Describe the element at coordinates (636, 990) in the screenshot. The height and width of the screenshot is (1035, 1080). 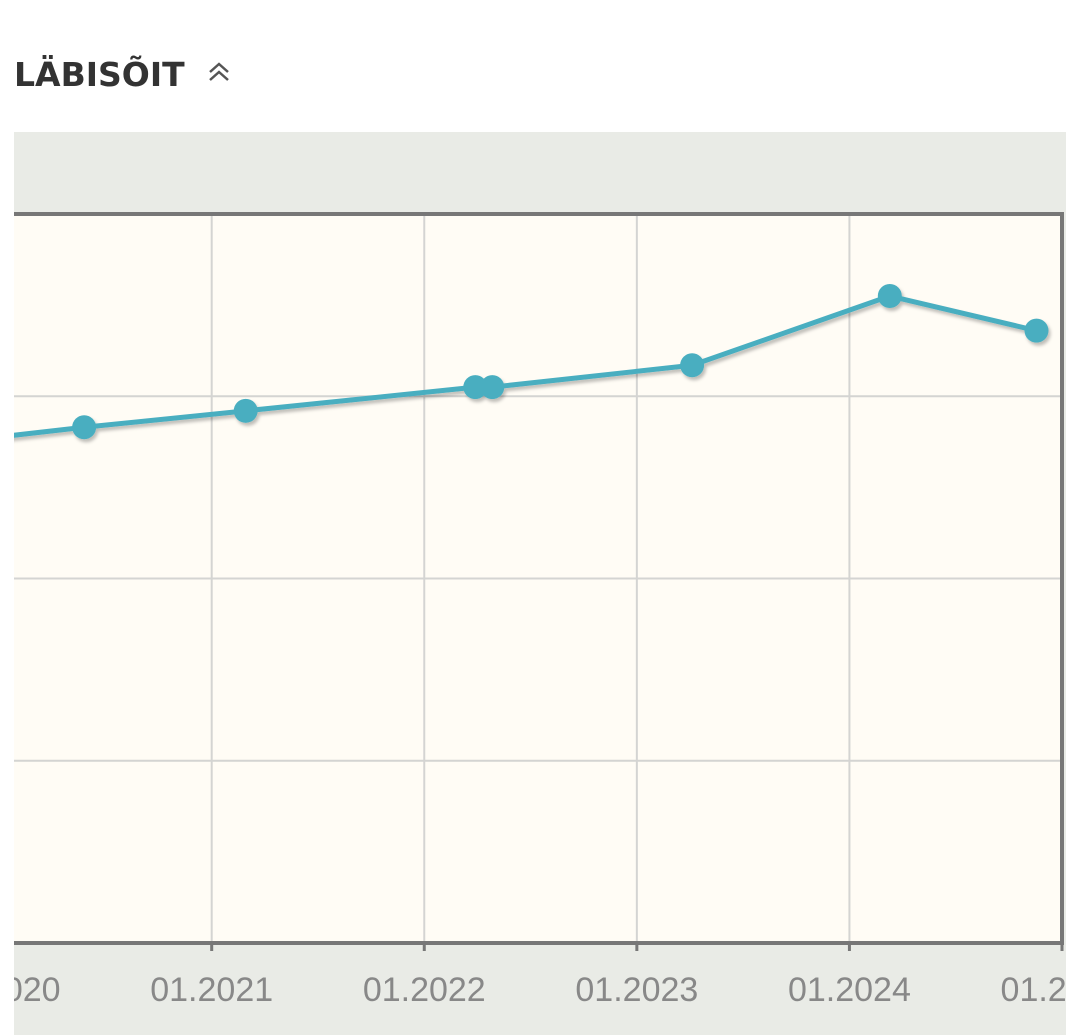
I see `x-tick-label: 01.2023` at that location.